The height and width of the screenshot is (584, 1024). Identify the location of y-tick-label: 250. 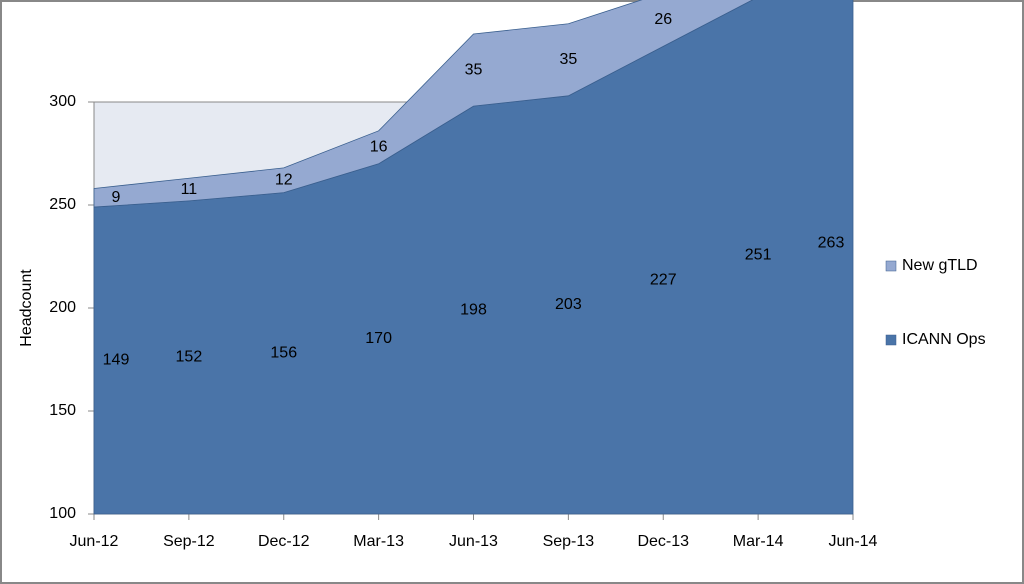
(62, 204).